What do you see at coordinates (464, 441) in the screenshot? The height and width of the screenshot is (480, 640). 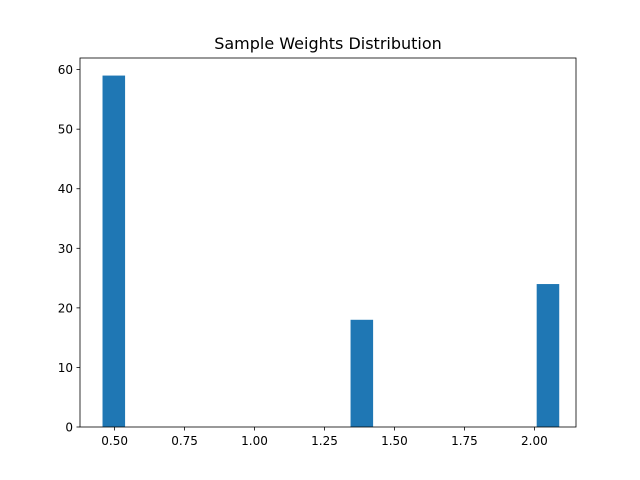 I see `x-tick-label: 1.75` at bounding box center [464, 441].